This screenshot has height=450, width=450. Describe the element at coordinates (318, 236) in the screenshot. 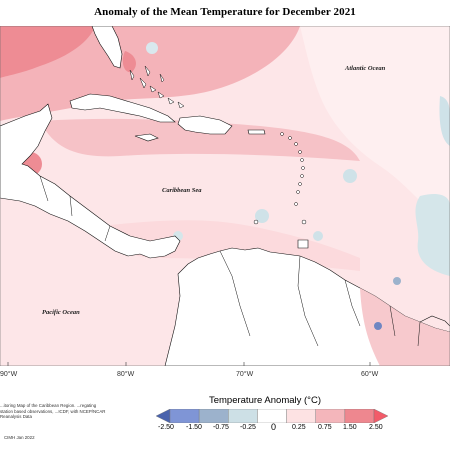

I see `anomaly-spot-cool-trinidad` at that location.